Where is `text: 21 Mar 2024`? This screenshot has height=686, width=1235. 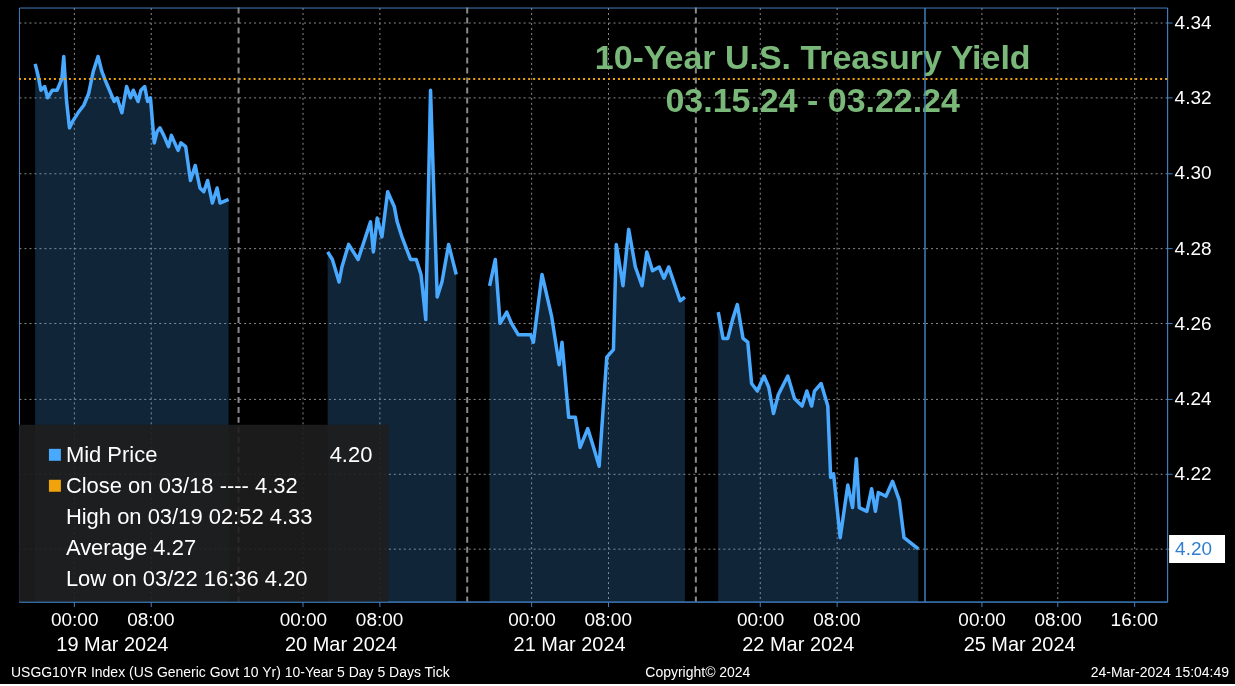
text: 21 Mar 2024 is located at coordinates (569, 644).